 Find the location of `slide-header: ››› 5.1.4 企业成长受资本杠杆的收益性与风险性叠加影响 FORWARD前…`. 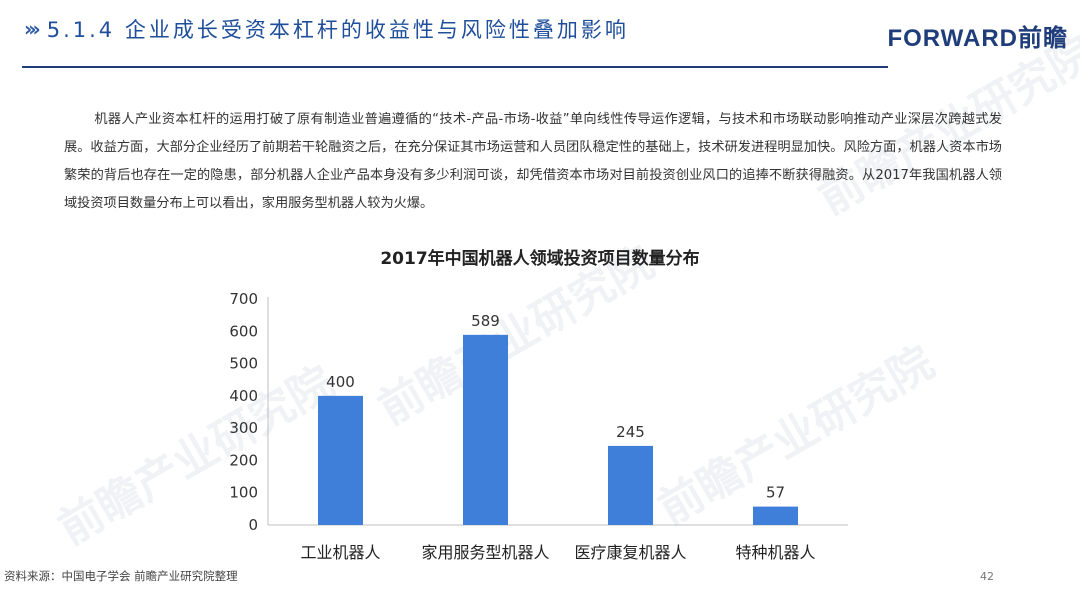

slide-header: ››› 5.1.4 企业成长受资本杠杆的收益性与风险性叠加影响 FORWARD前… is located at coordinates (540, 35).